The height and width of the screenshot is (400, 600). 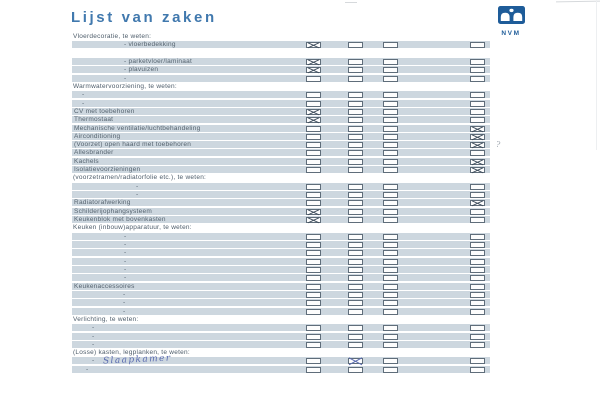 What do you see at coordinates (132, 227) in the screenshot?
I see `section-title: Keuken (inbouw)apparatuur, te weten:` at bounding box center [132, 227].